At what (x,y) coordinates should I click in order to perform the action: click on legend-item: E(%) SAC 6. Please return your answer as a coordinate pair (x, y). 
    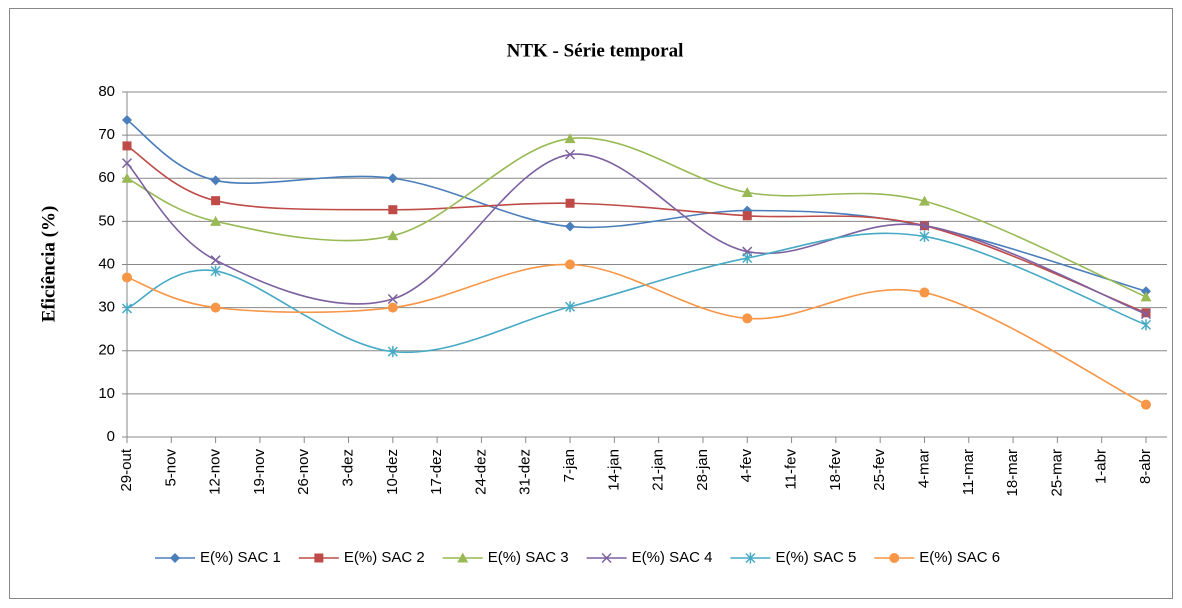
    Looking at the image, I should click on (937, 557).